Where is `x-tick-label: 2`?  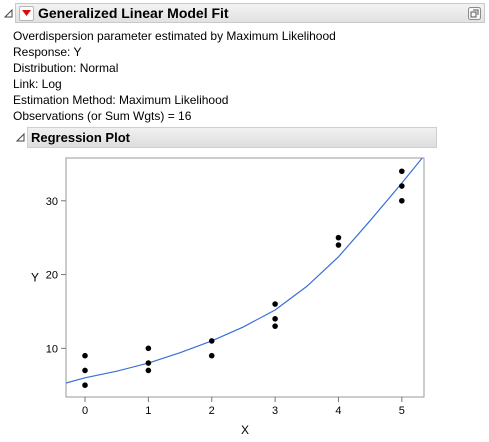
x-tick-label: 2 is located at coordinates (212, 411).